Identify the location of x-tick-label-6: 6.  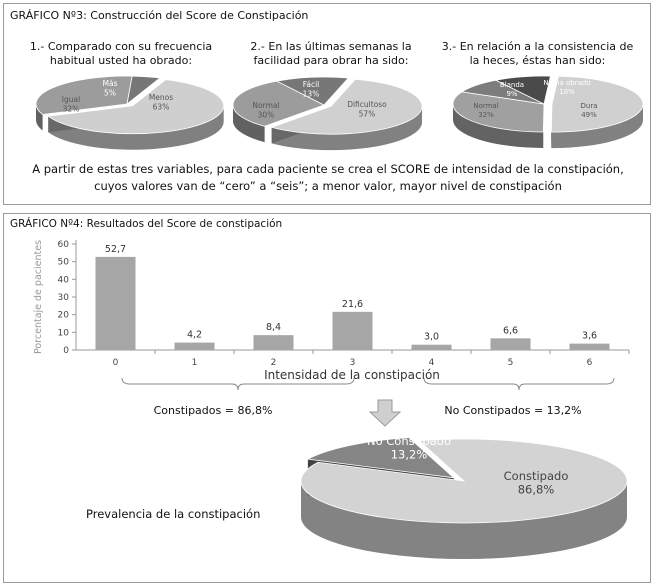
(590, 363).